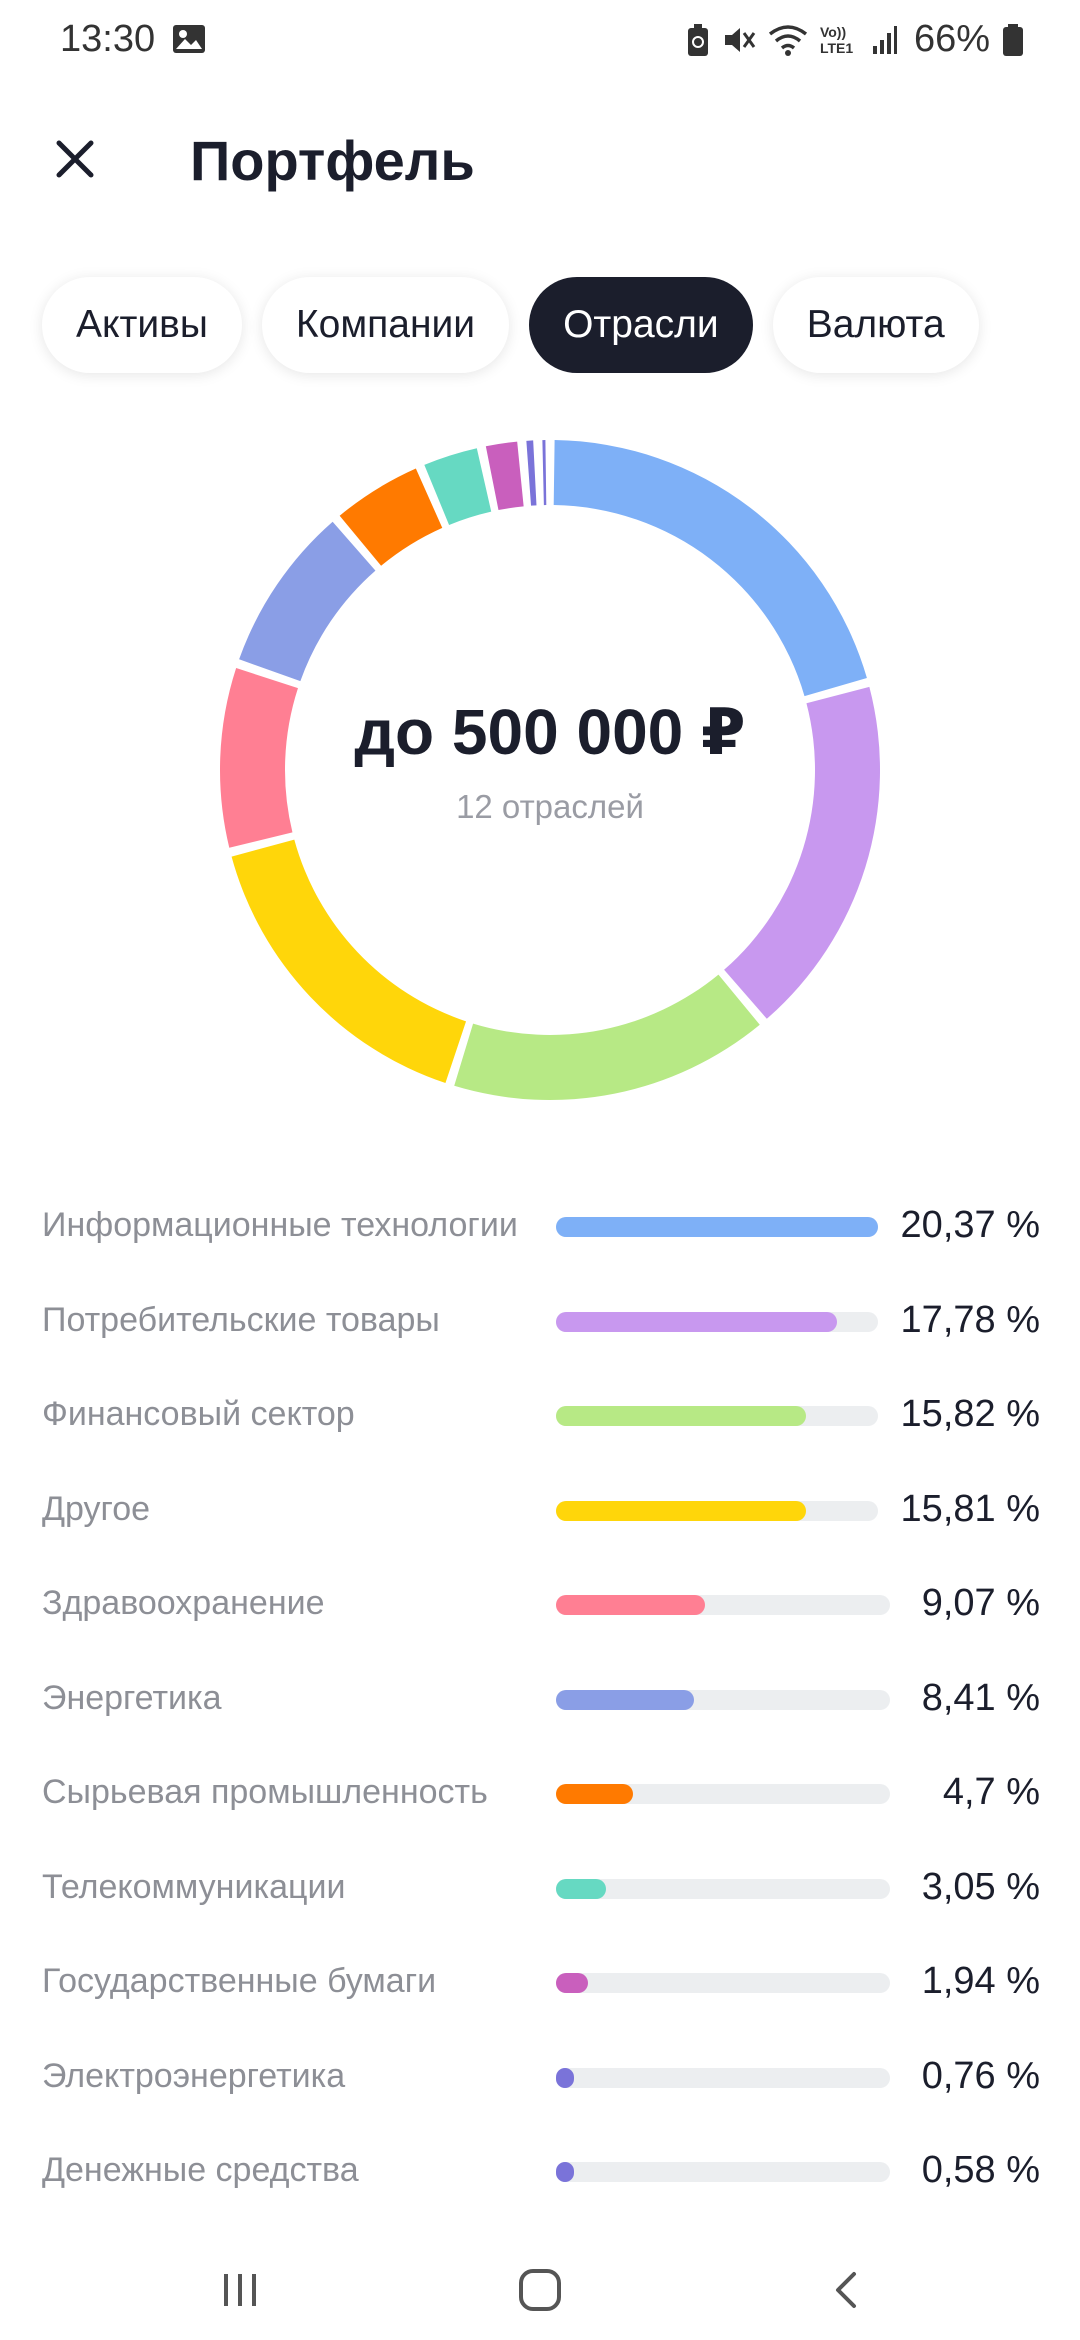  Describe the element at coordinates (970, 1225) in the screenshot. I see `sector-percent: 20,37 %` at that location.